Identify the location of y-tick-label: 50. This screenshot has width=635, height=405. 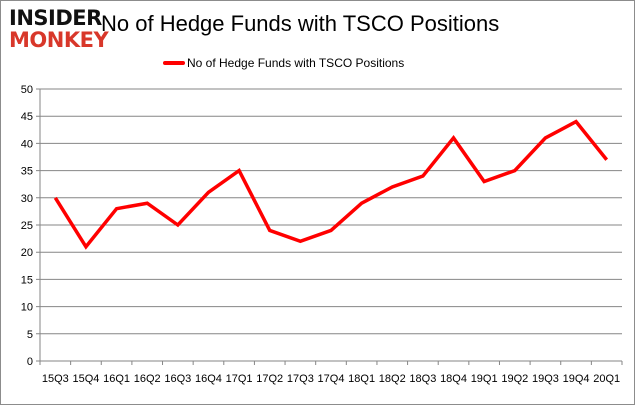
(27, 90).